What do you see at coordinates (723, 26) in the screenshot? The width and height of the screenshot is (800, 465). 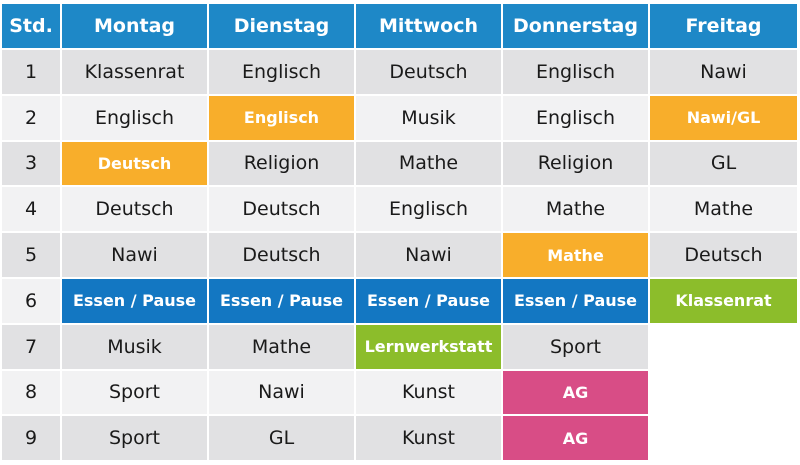 I see `header-friday: Freitag` at bounding box center [723, 26].